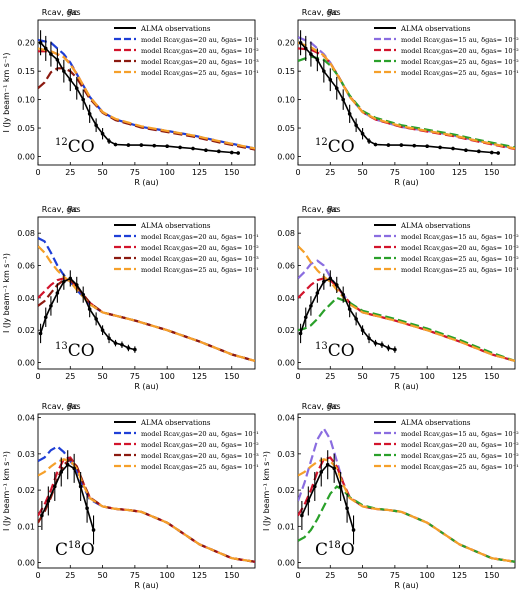 The width and height of the screenshot is (520, 595). What do you see at coordinates (333, 406) in the screenshot?
I see `ref-label-rc: Rc` at bounding box center [333, 406].